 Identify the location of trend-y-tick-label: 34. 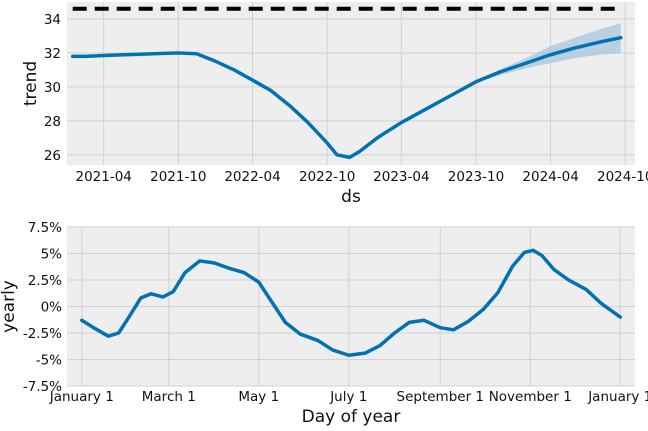
(52, 20).